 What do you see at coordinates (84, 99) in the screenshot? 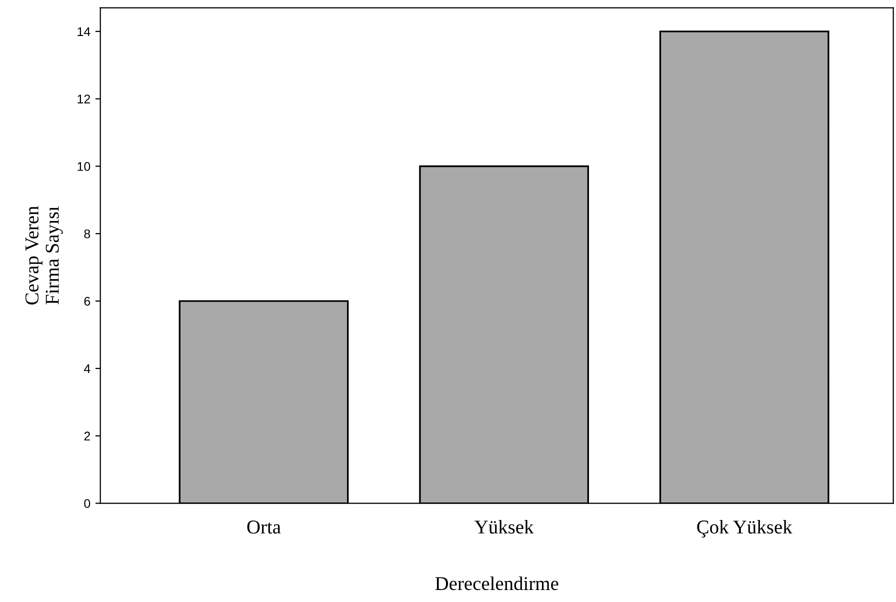
I see `y-tick-label: 12` at bounding box center [84, 99].